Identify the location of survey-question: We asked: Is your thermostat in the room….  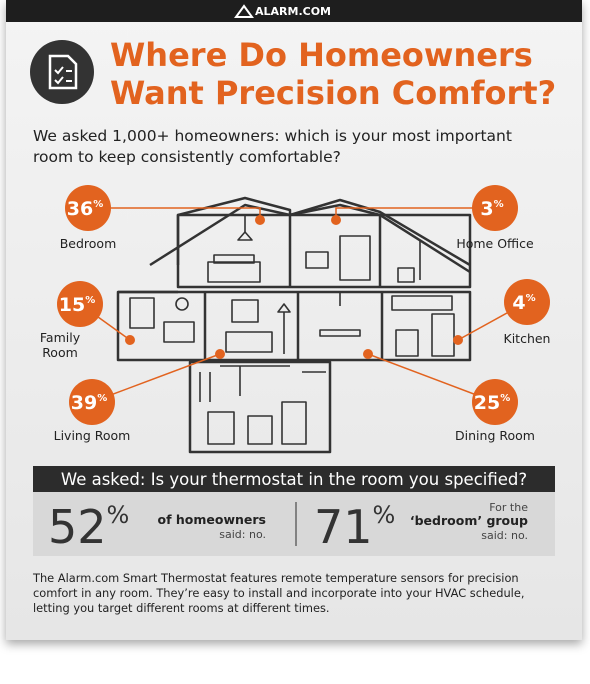
(294, 479).